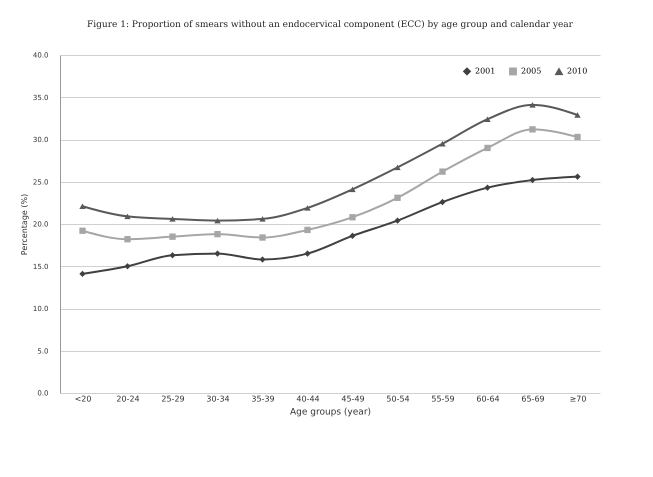  Describe the element at coordinates (24, 225) in the screenshot. I see `y-axis-title: Percentage (%)` at that location.